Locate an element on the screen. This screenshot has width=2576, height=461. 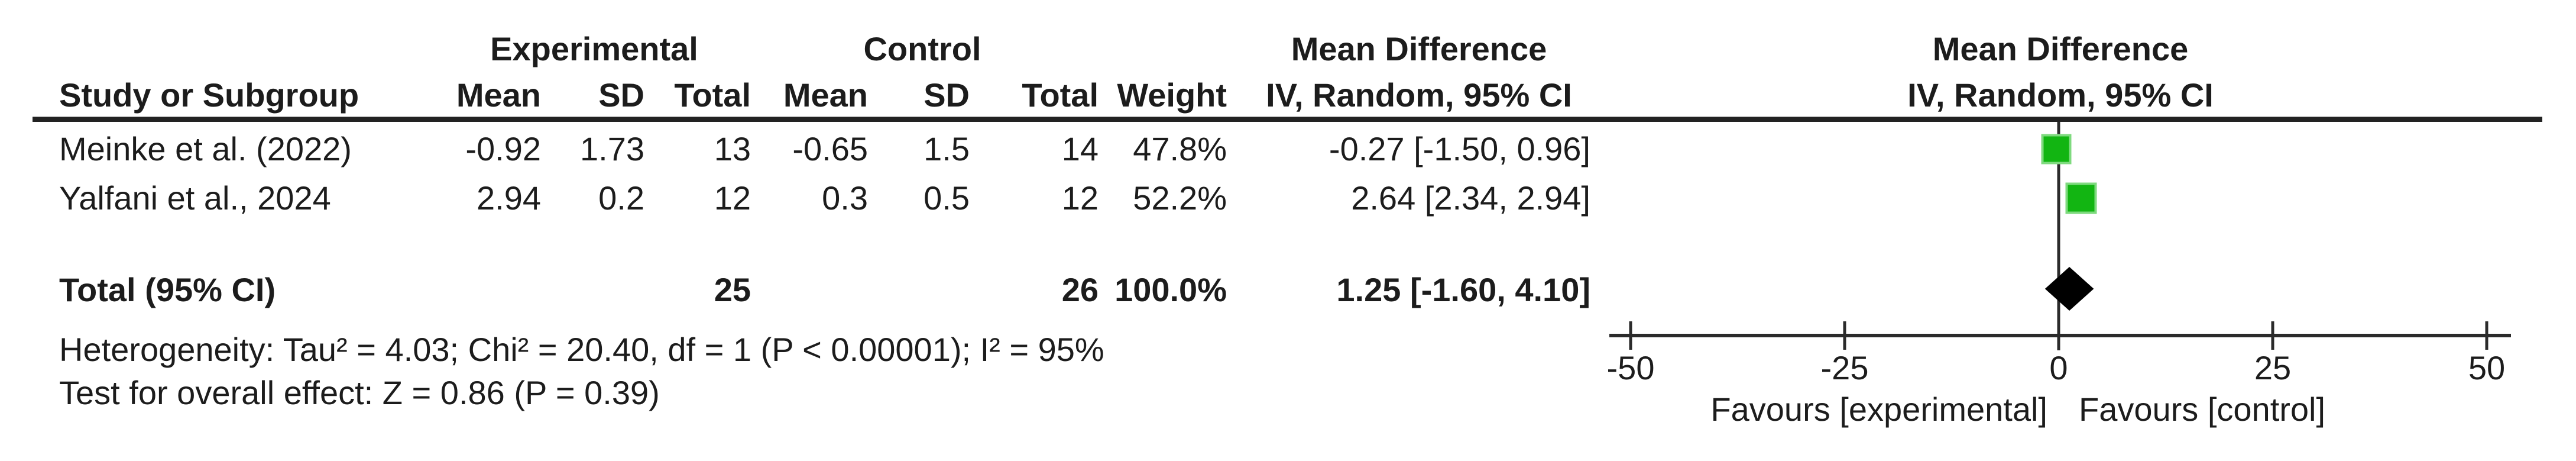
column-header-ctrl-total: Total is located at coordinates (1060, 95).